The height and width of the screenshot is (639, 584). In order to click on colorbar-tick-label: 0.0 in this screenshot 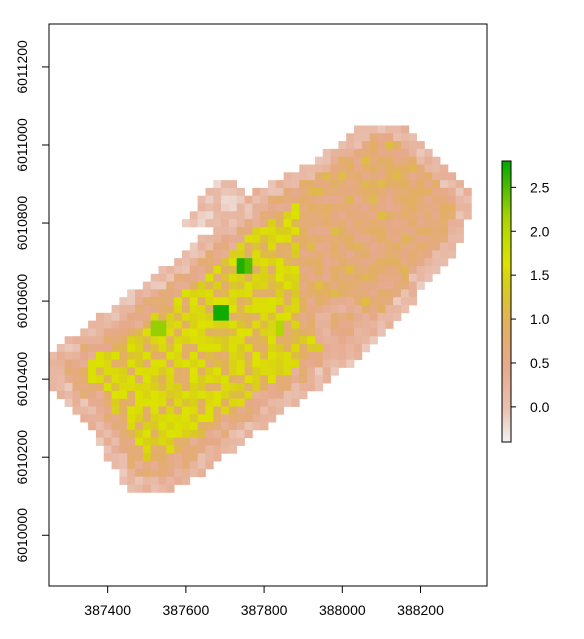, I will do `click(540, 407)`.